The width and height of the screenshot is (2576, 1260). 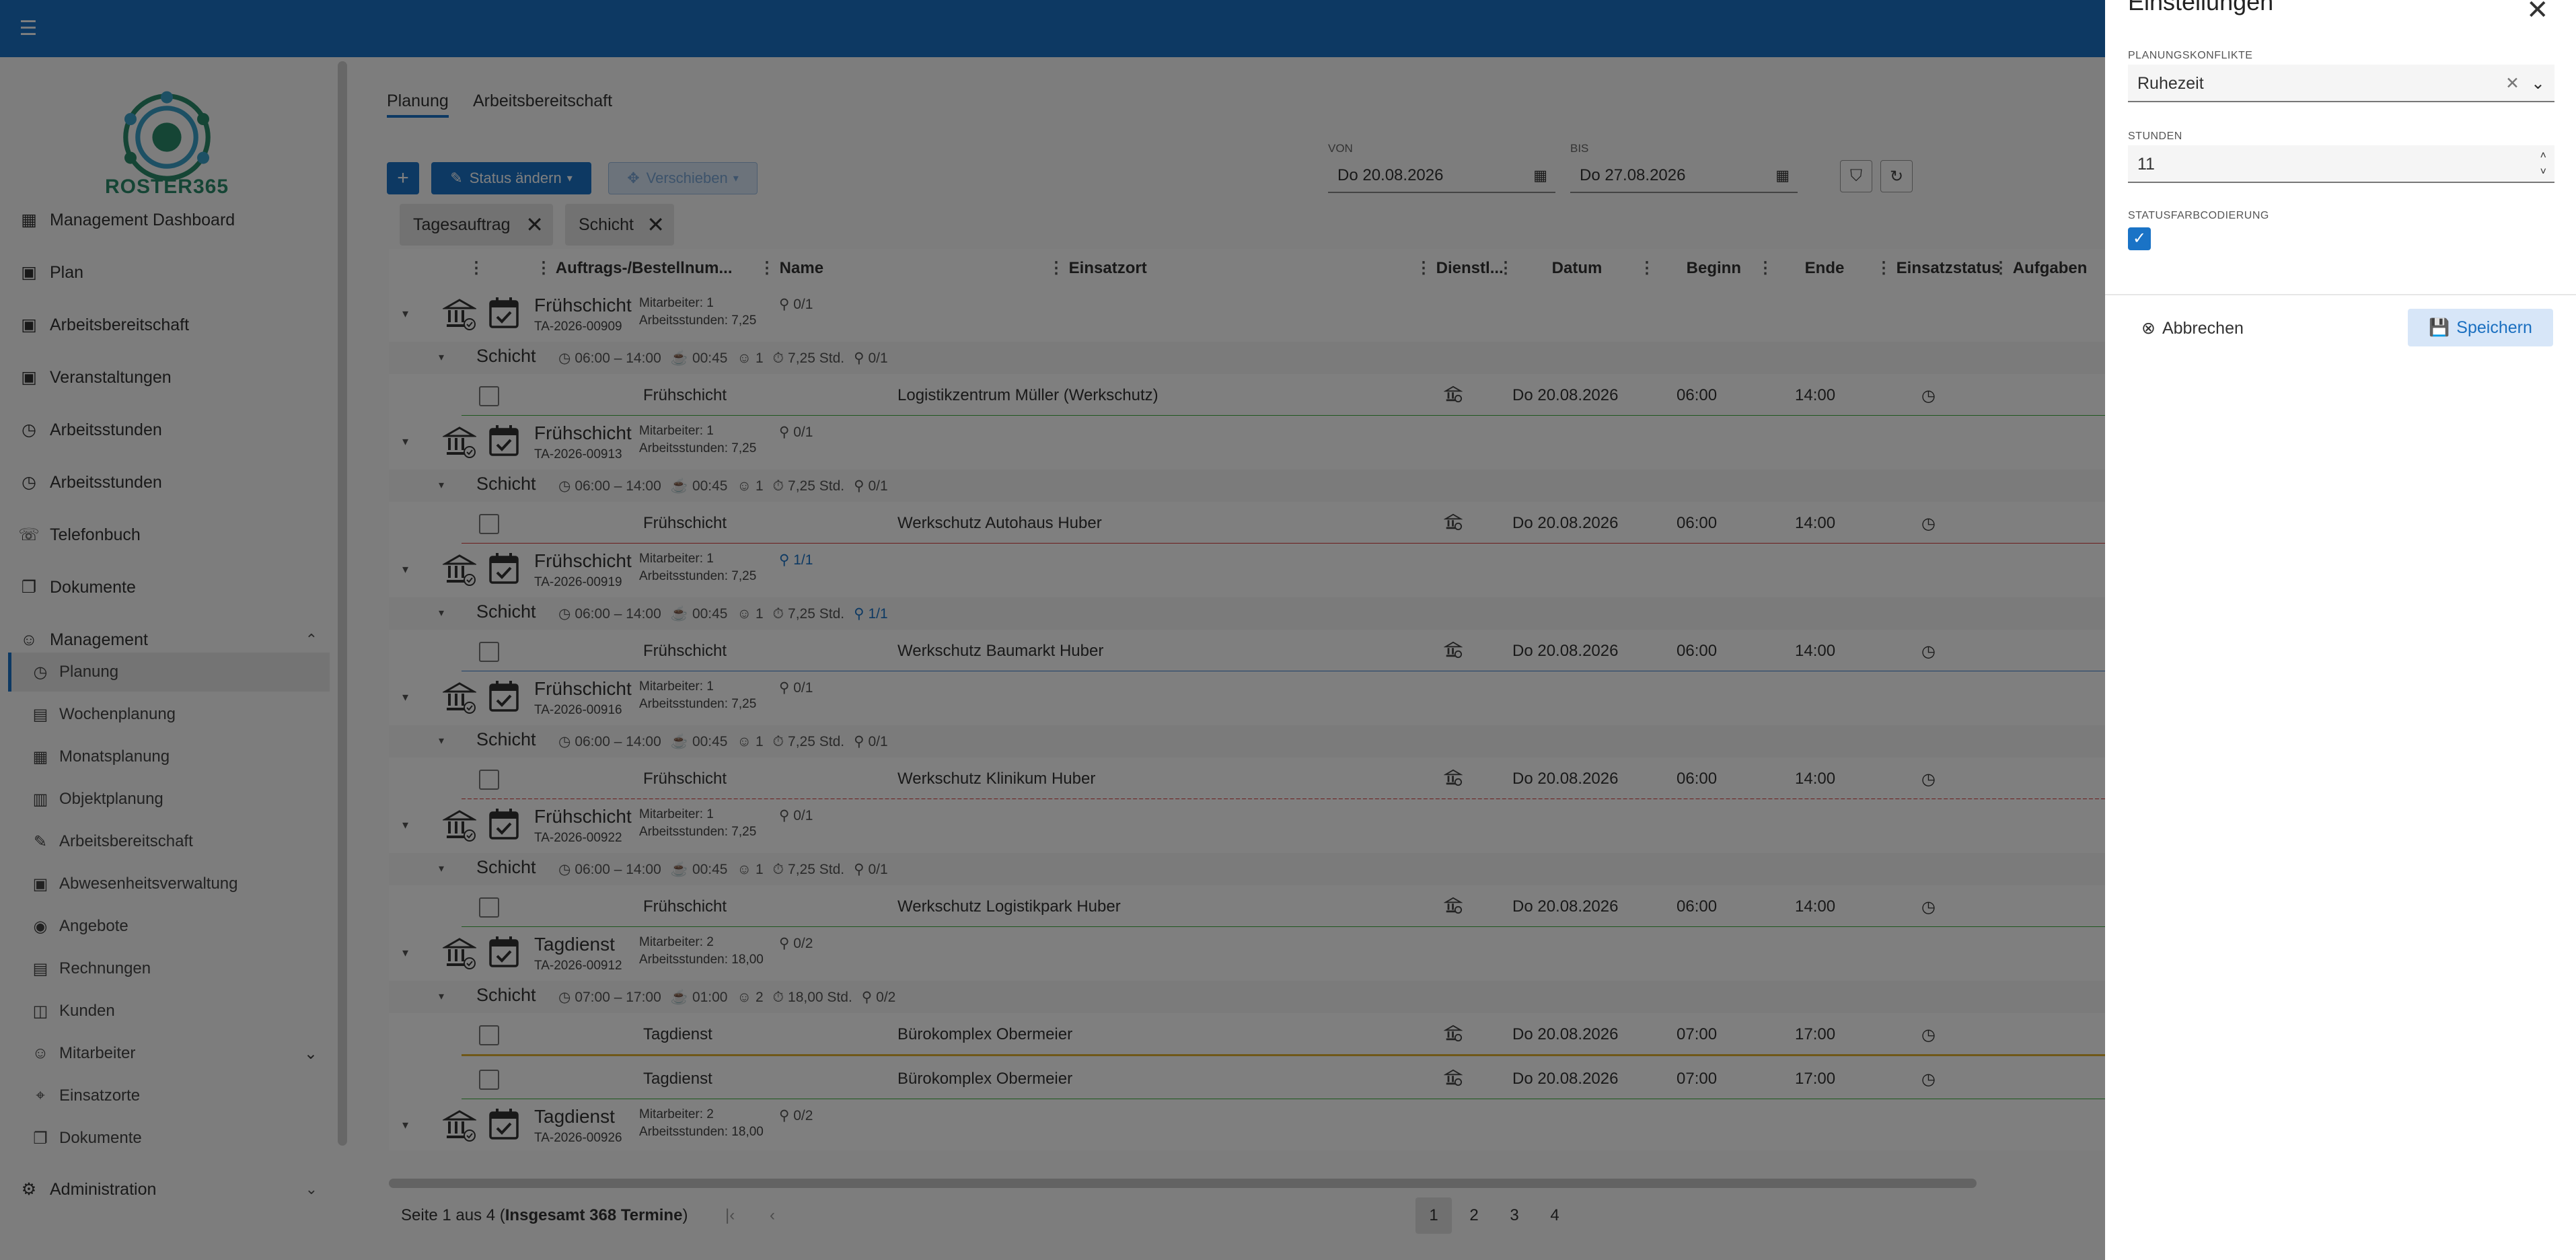 I want to click on hours-input: 11 ˄ ˅, so click(x=2341, y=164).